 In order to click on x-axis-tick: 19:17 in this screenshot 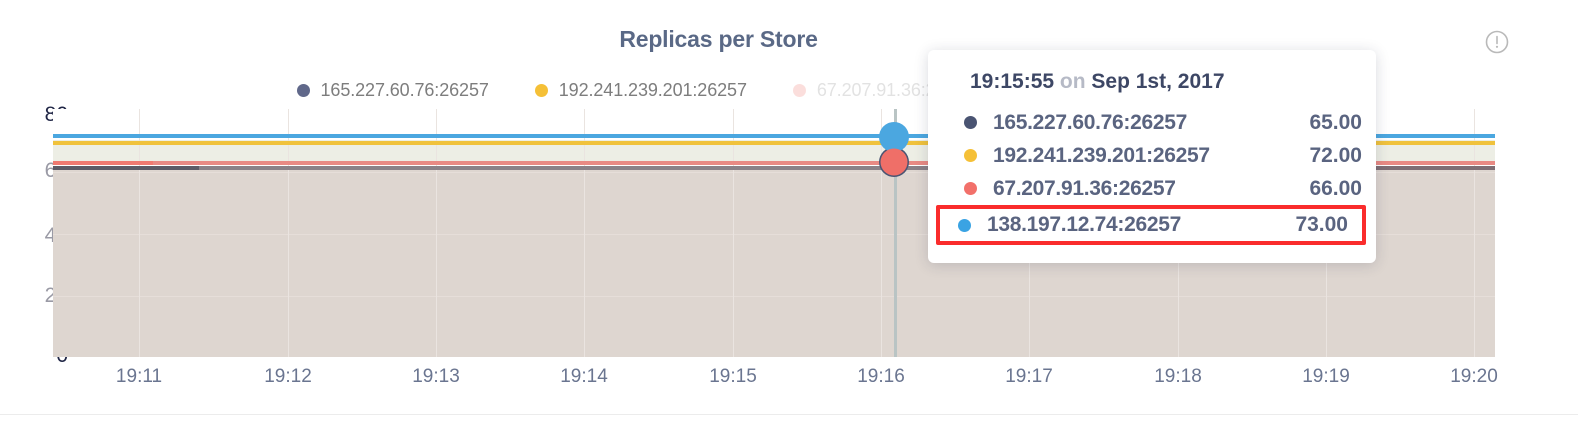, I will do `click(1029, 376)`.